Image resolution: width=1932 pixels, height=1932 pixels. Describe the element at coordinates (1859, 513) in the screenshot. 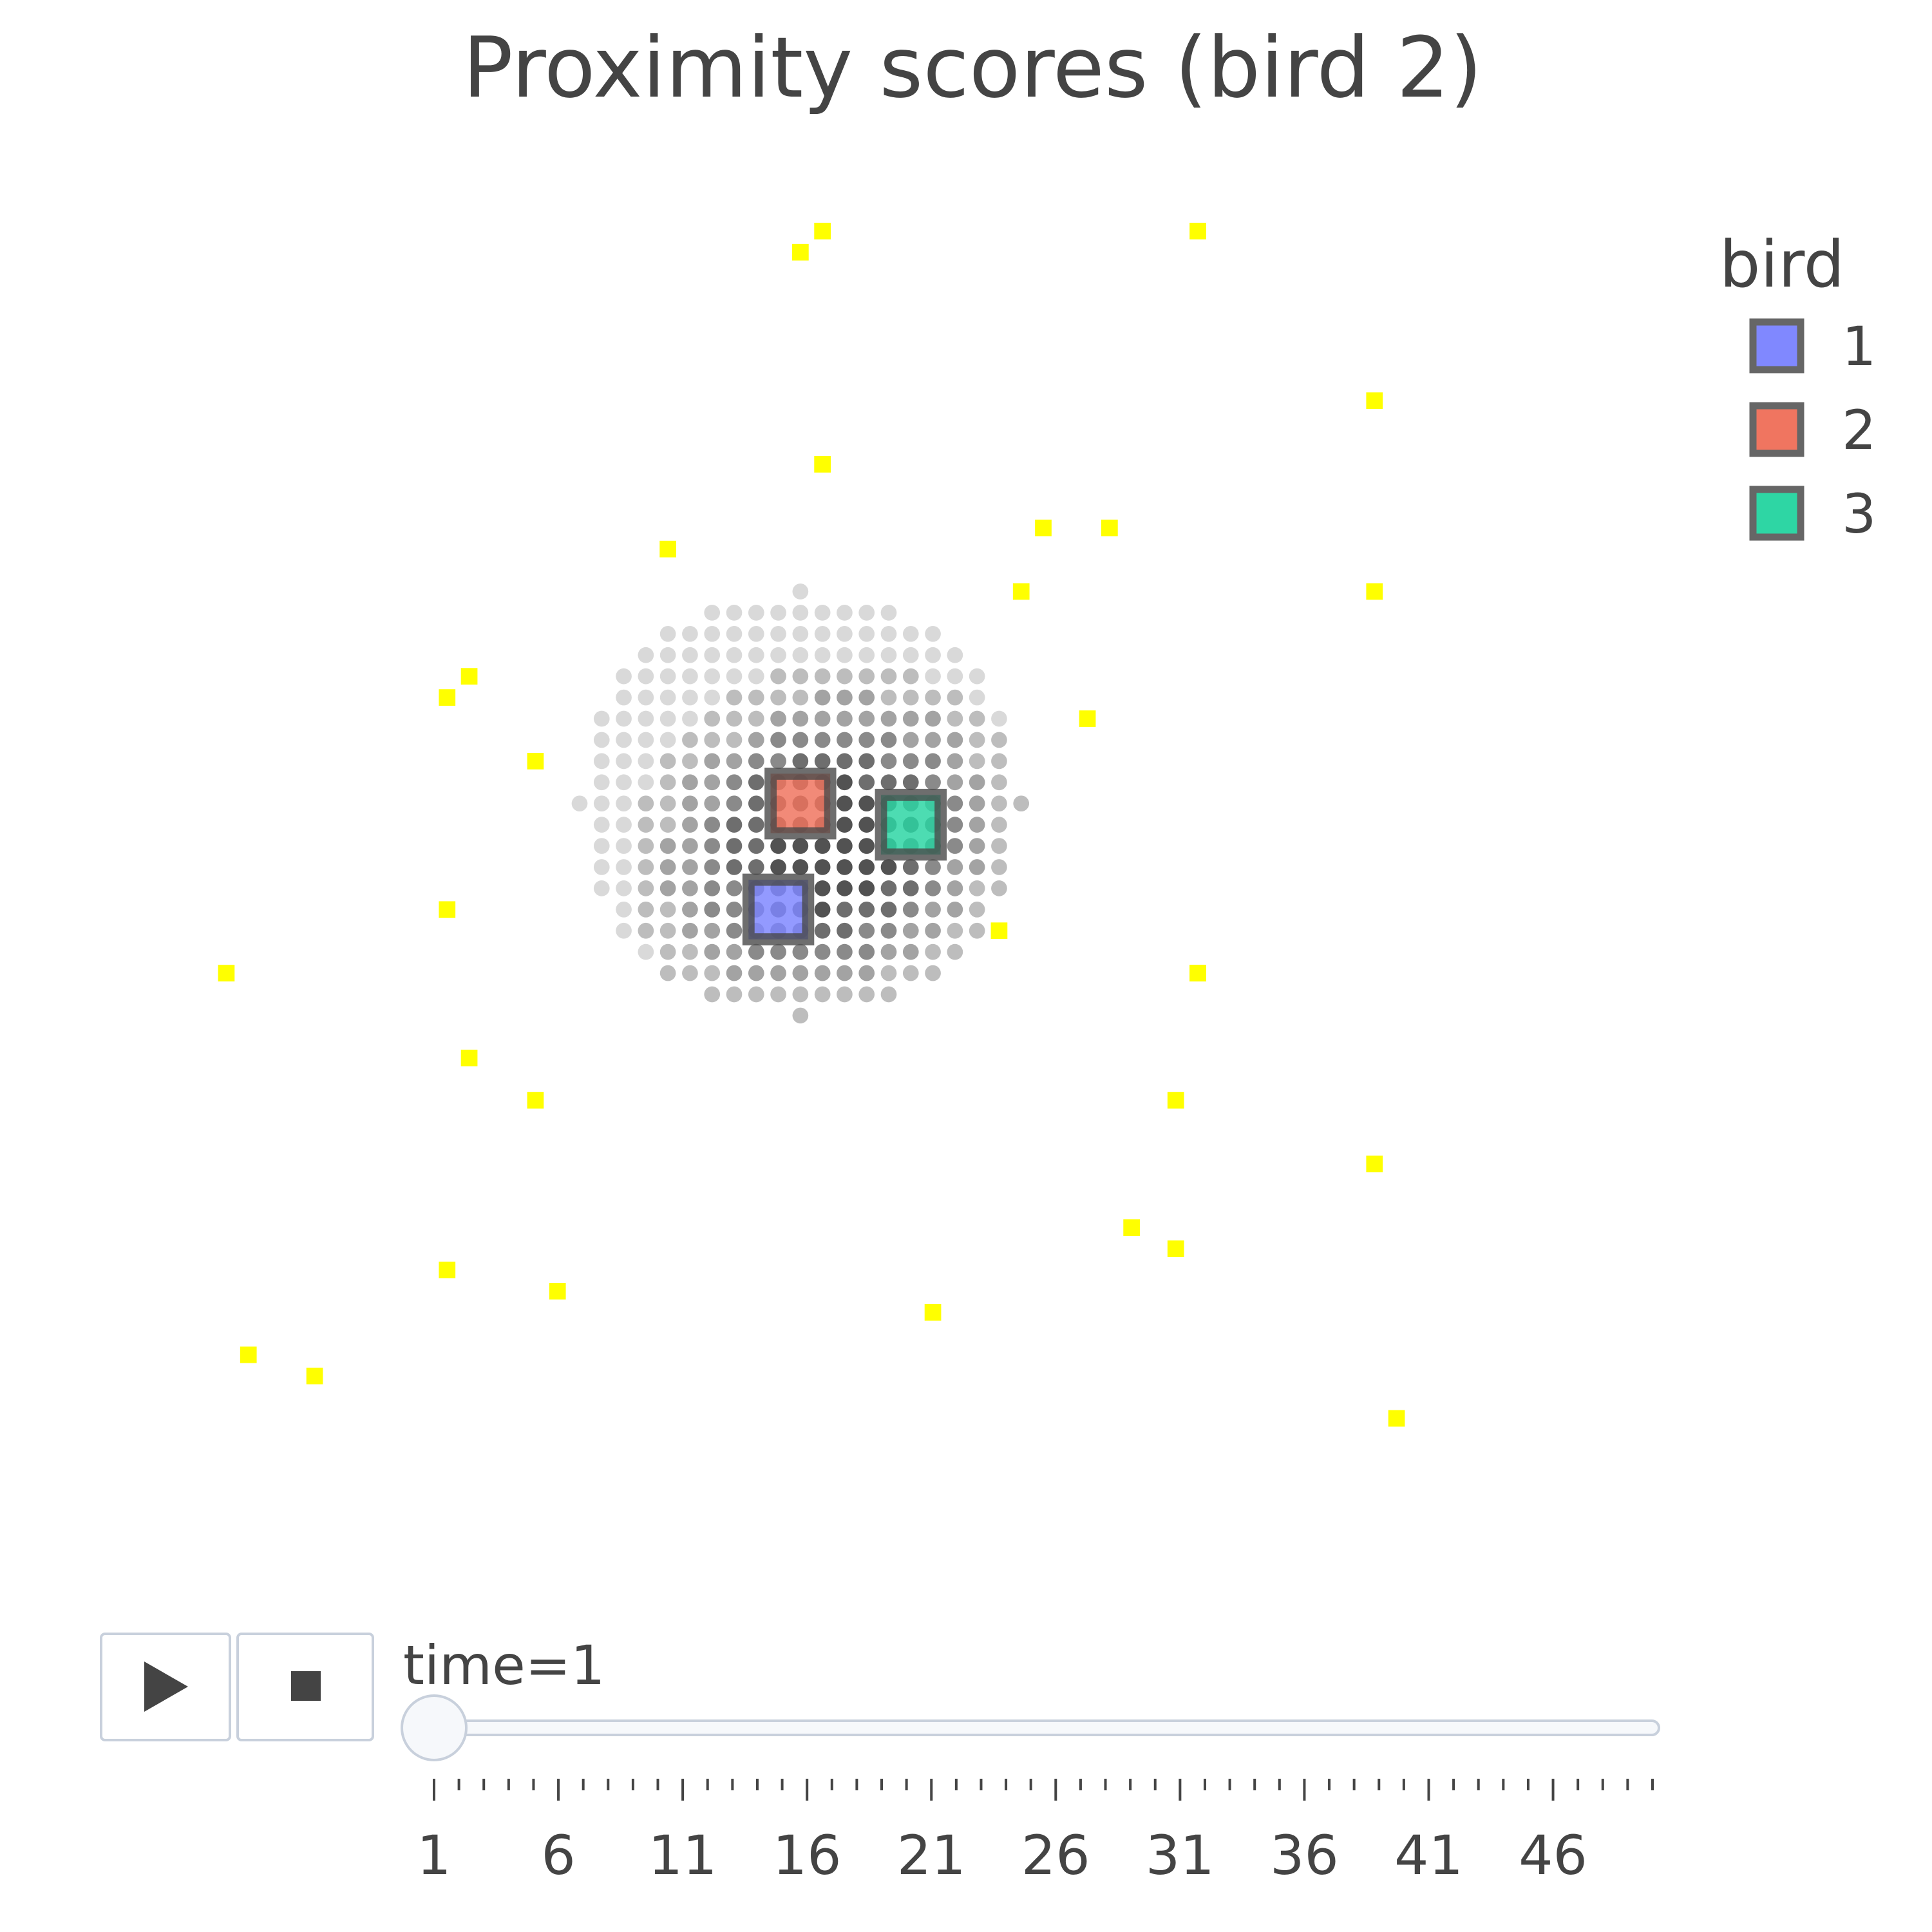

I see `legend-label: 3` at that location.